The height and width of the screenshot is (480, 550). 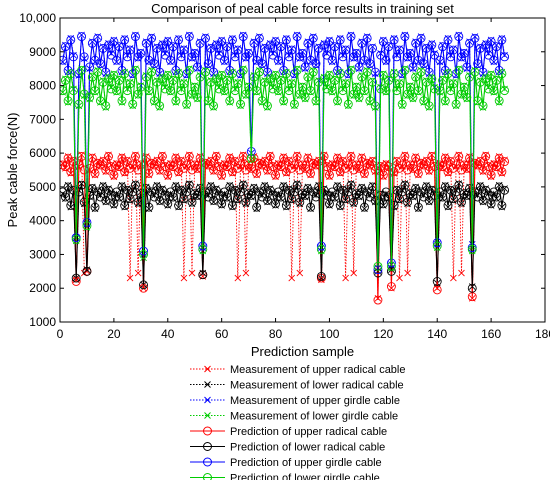 What do you see at coordinates (317, 370) in the screenshot?
I see `legend-label: Measurement of upper radical cable` at bounding box center [317, 370].